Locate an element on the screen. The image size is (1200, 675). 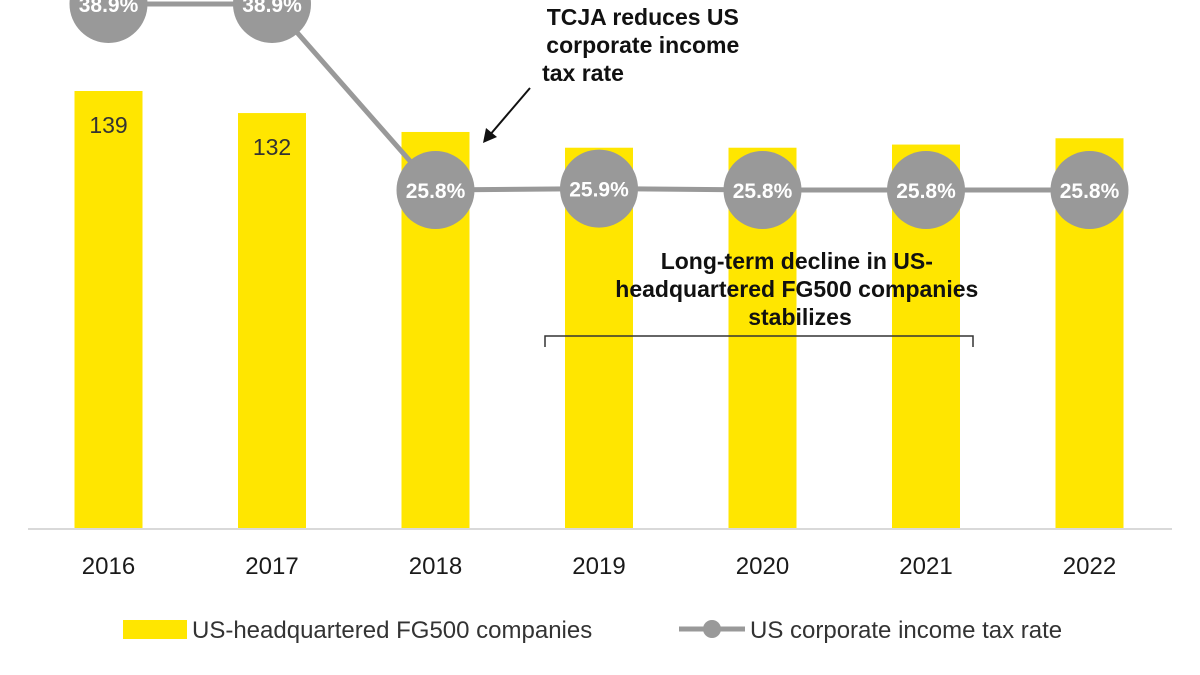
annotation-tcja-arrowhead is located at coordinates (490, 135).